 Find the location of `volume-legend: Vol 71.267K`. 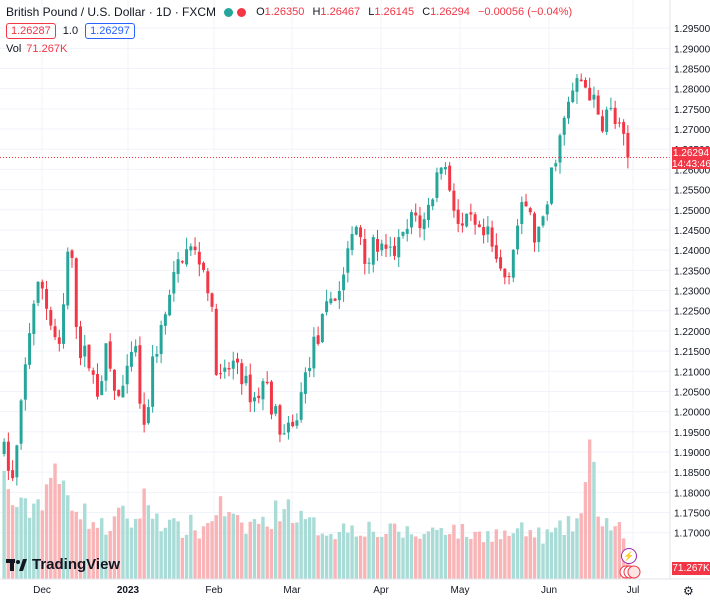

volume-legend: Vol 71.267K is located at coordinates (36, 49).